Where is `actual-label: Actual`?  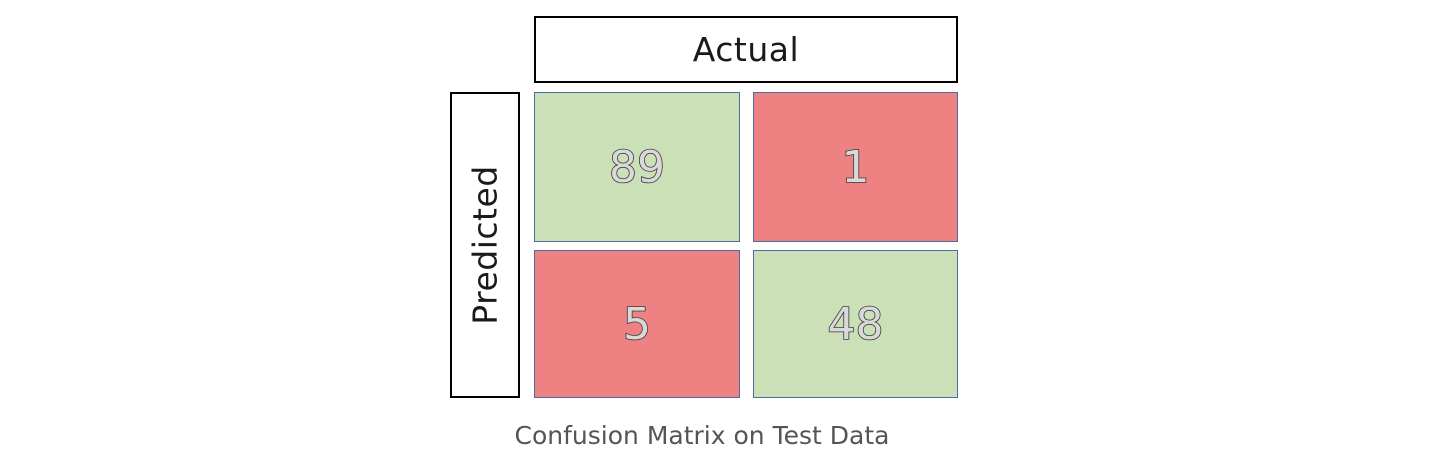 actual-label: Actual is located at coordinates (746, 49).